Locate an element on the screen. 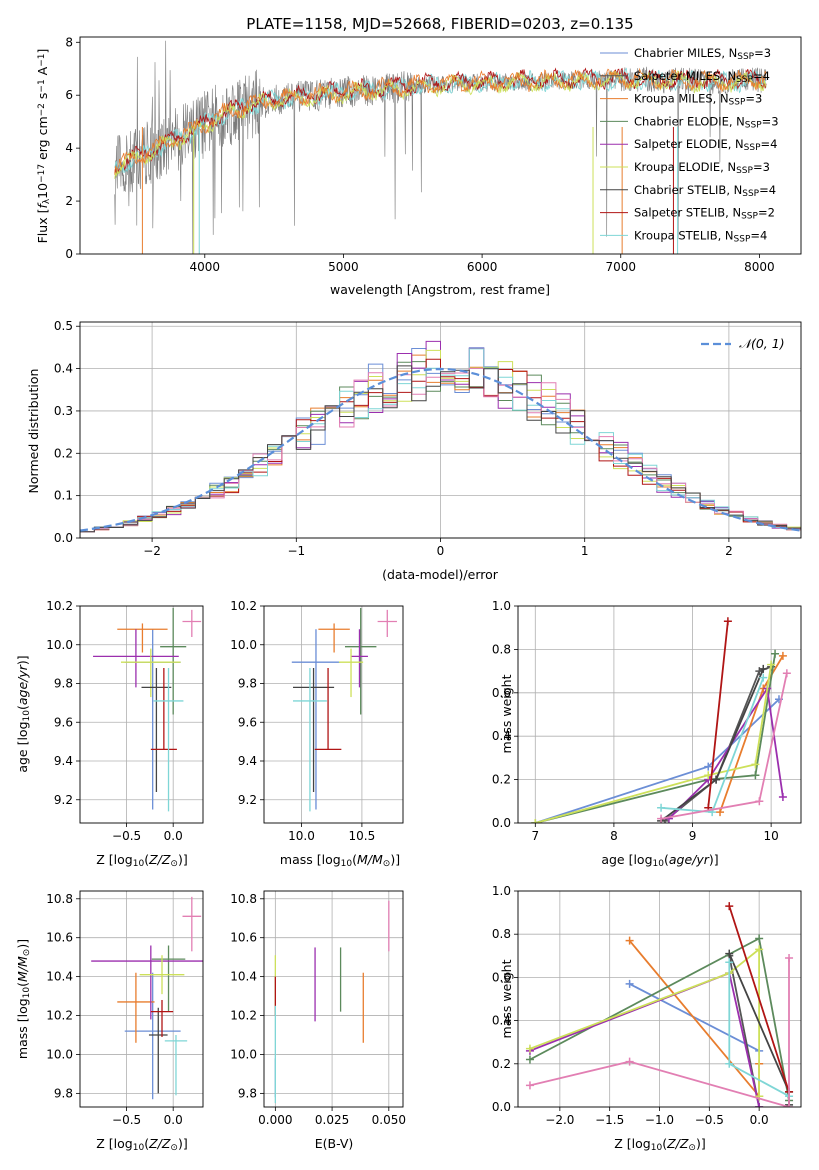 This screenshot has height=1170, width=819. y-tick-label: 9.4 is located at coordinates (247, 761).